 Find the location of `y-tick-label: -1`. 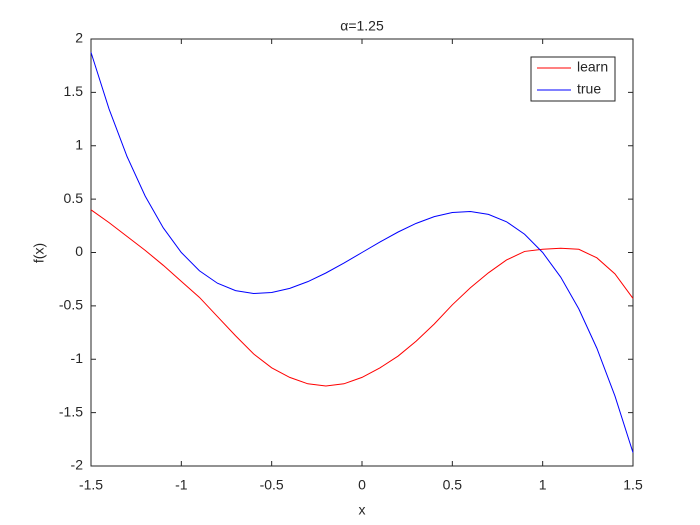

y-tick-label: -1 is located at coordinates (77, 358).